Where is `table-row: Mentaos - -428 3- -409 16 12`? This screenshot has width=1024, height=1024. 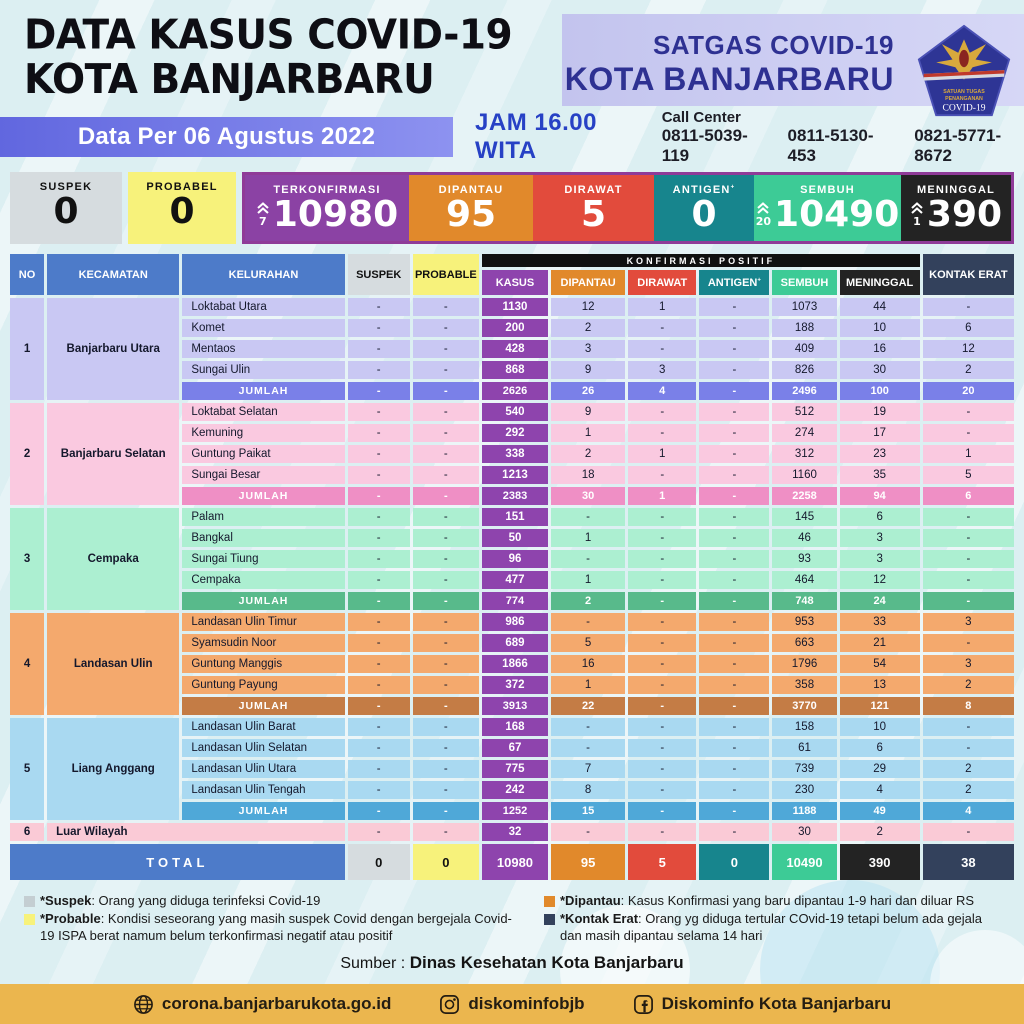 table-row: Mentaos - -428 3- -409 16 12 is located at coordinates (512, 349).